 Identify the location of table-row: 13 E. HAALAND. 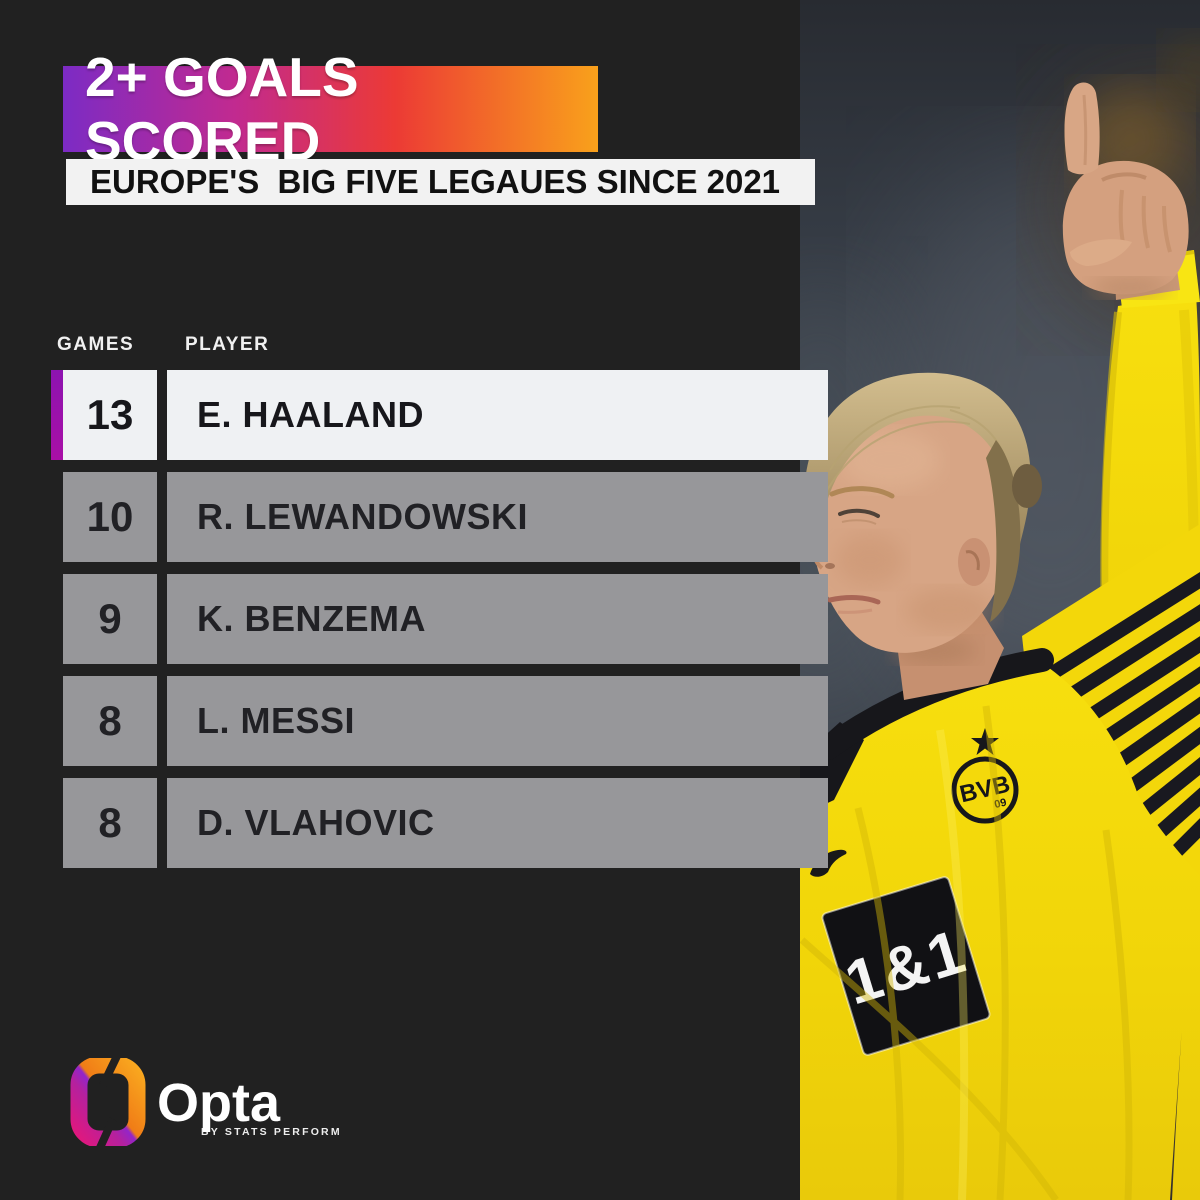
(439, 415).